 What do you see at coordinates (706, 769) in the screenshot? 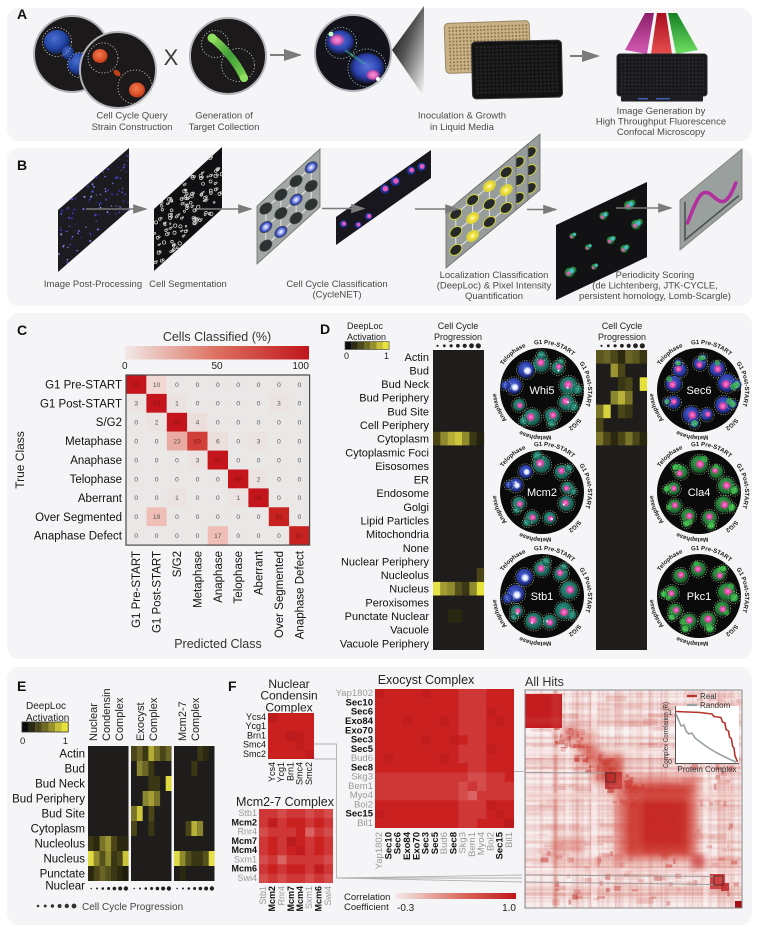
I see `svg-text: Protein Complex` at bounding box center [706, 769].